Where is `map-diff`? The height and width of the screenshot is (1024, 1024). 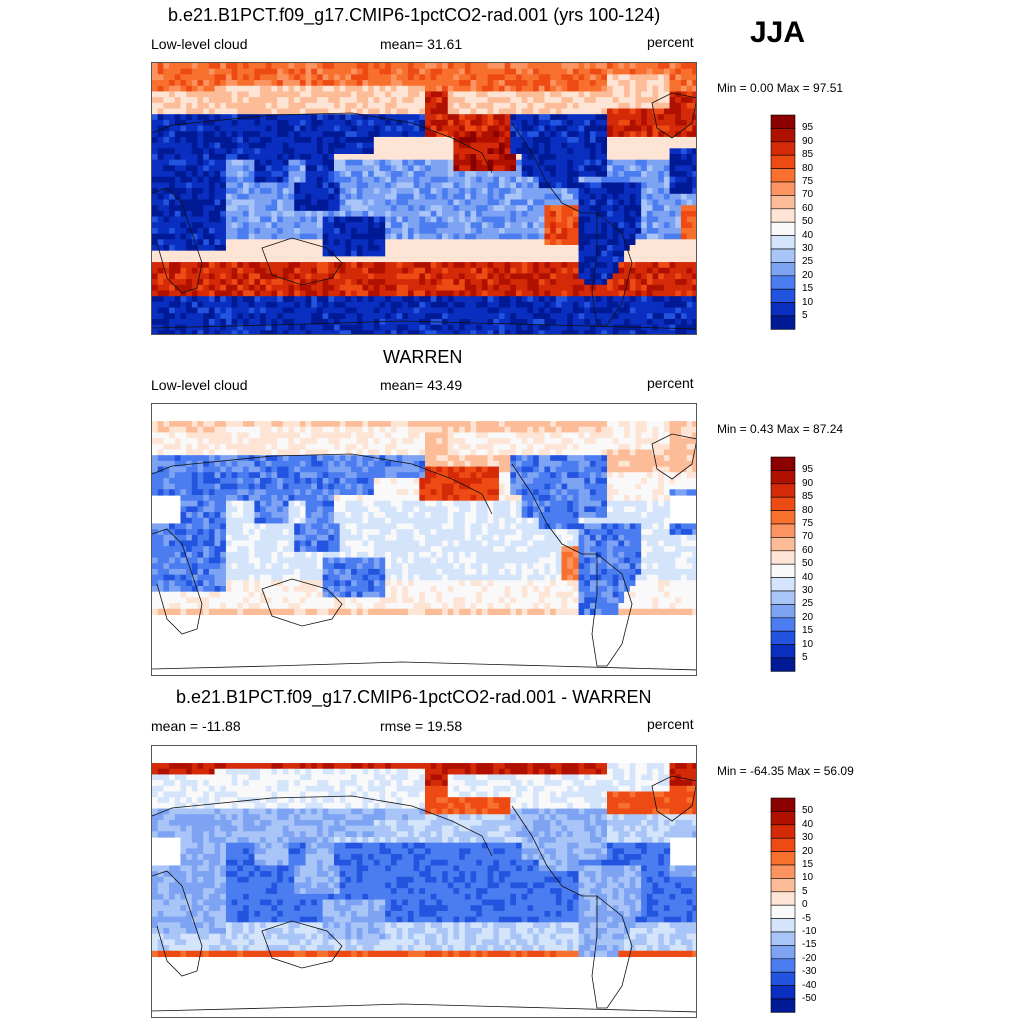 map-diff is located at coordinates (424, 881).